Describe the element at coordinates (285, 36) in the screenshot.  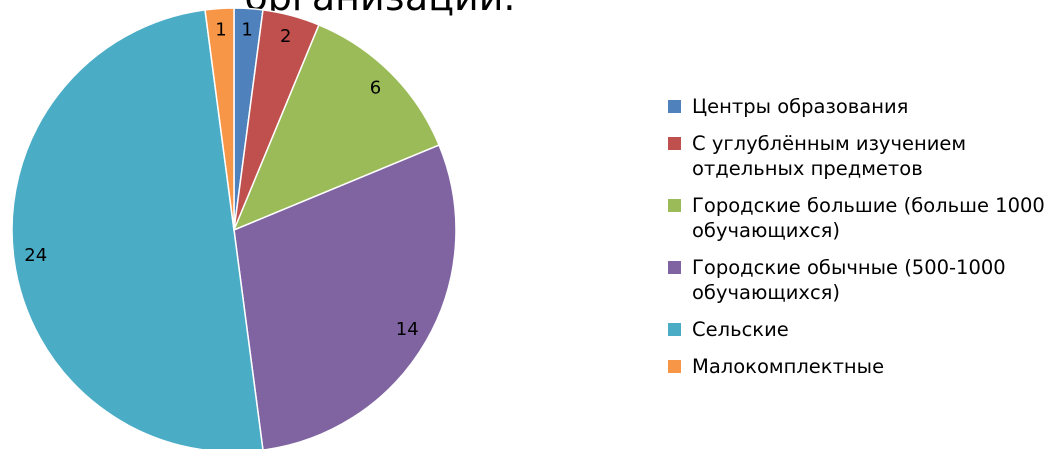
I see `data-label: 2` at that location.